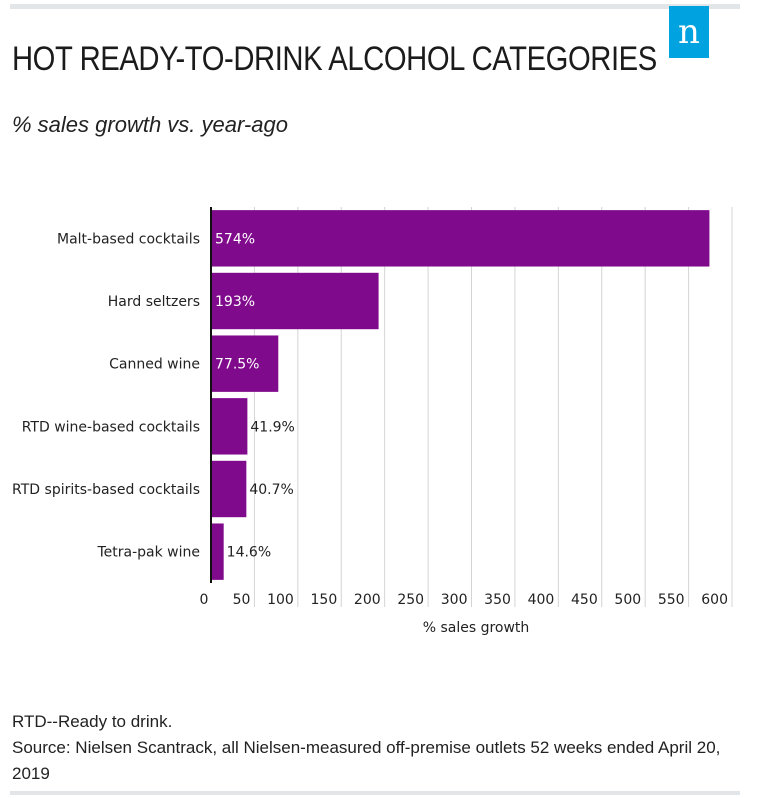 This screenshot has height=798, width=764. I want to click on chart-title: HOT READY-TO-DRINK ALCOHOL CATEGORIES, so click(334, 59).